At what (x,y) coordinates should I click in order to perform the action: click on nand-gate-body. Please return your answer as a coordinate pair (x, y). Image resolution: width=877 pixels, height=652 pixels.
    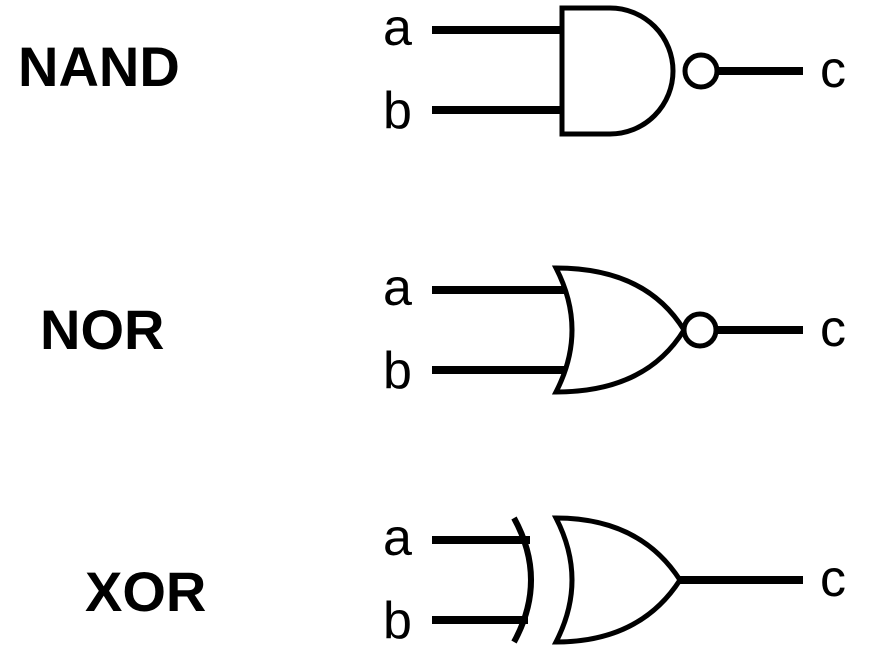
    Looking at the image, I should click on (617, 71).